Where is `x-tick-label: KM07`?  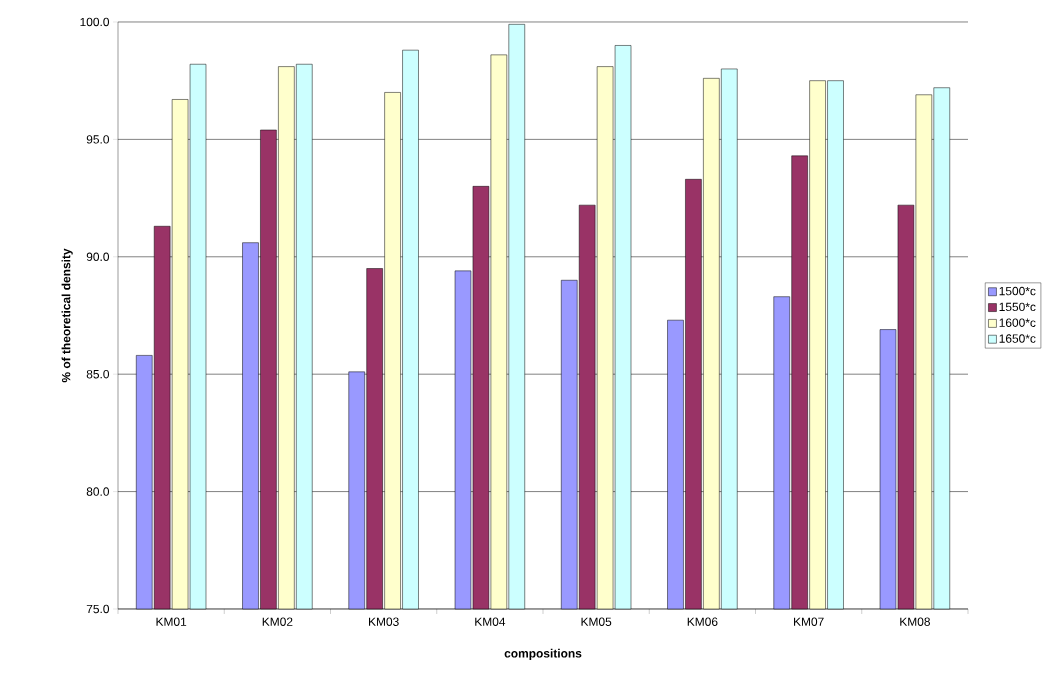 x-tick-label: KM07 is located at coordinates (809, 621).